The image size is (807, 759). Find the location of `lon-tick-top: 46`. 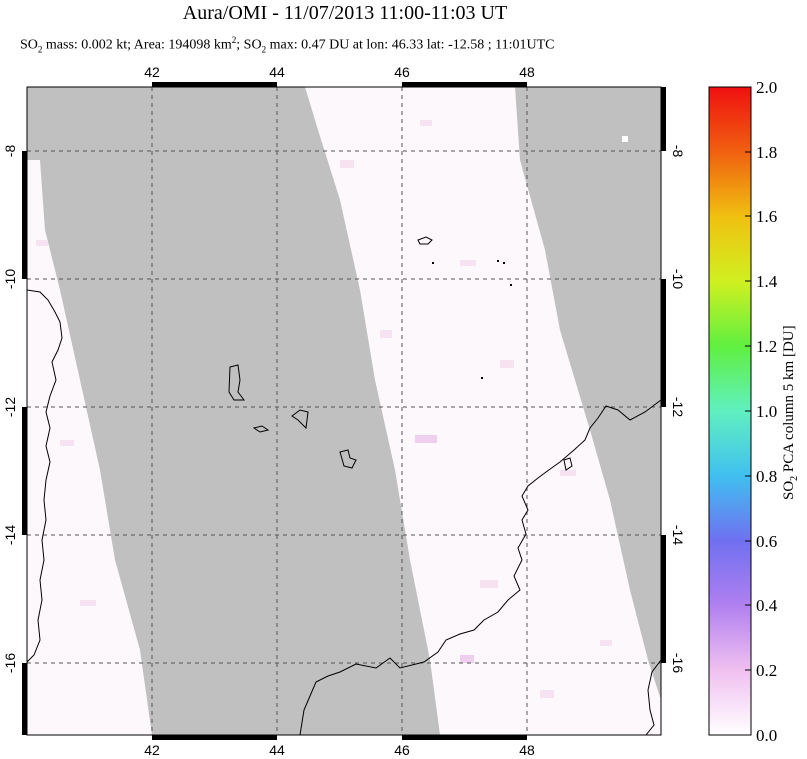

lon-tick-top: 46 is located at coordinates (402, 72).